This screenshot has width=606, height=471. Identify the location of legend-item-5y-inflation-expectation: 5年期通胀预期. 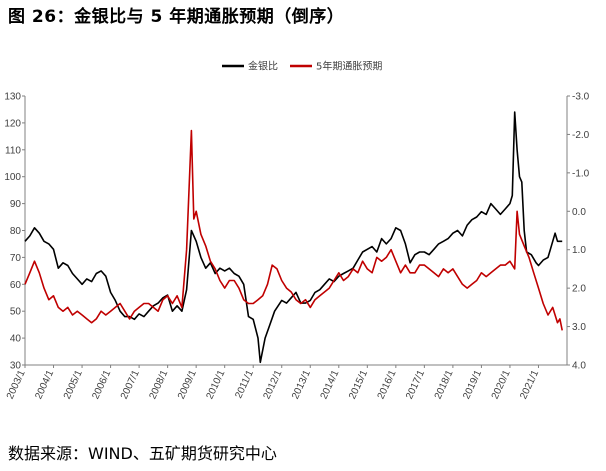
(336, 66).